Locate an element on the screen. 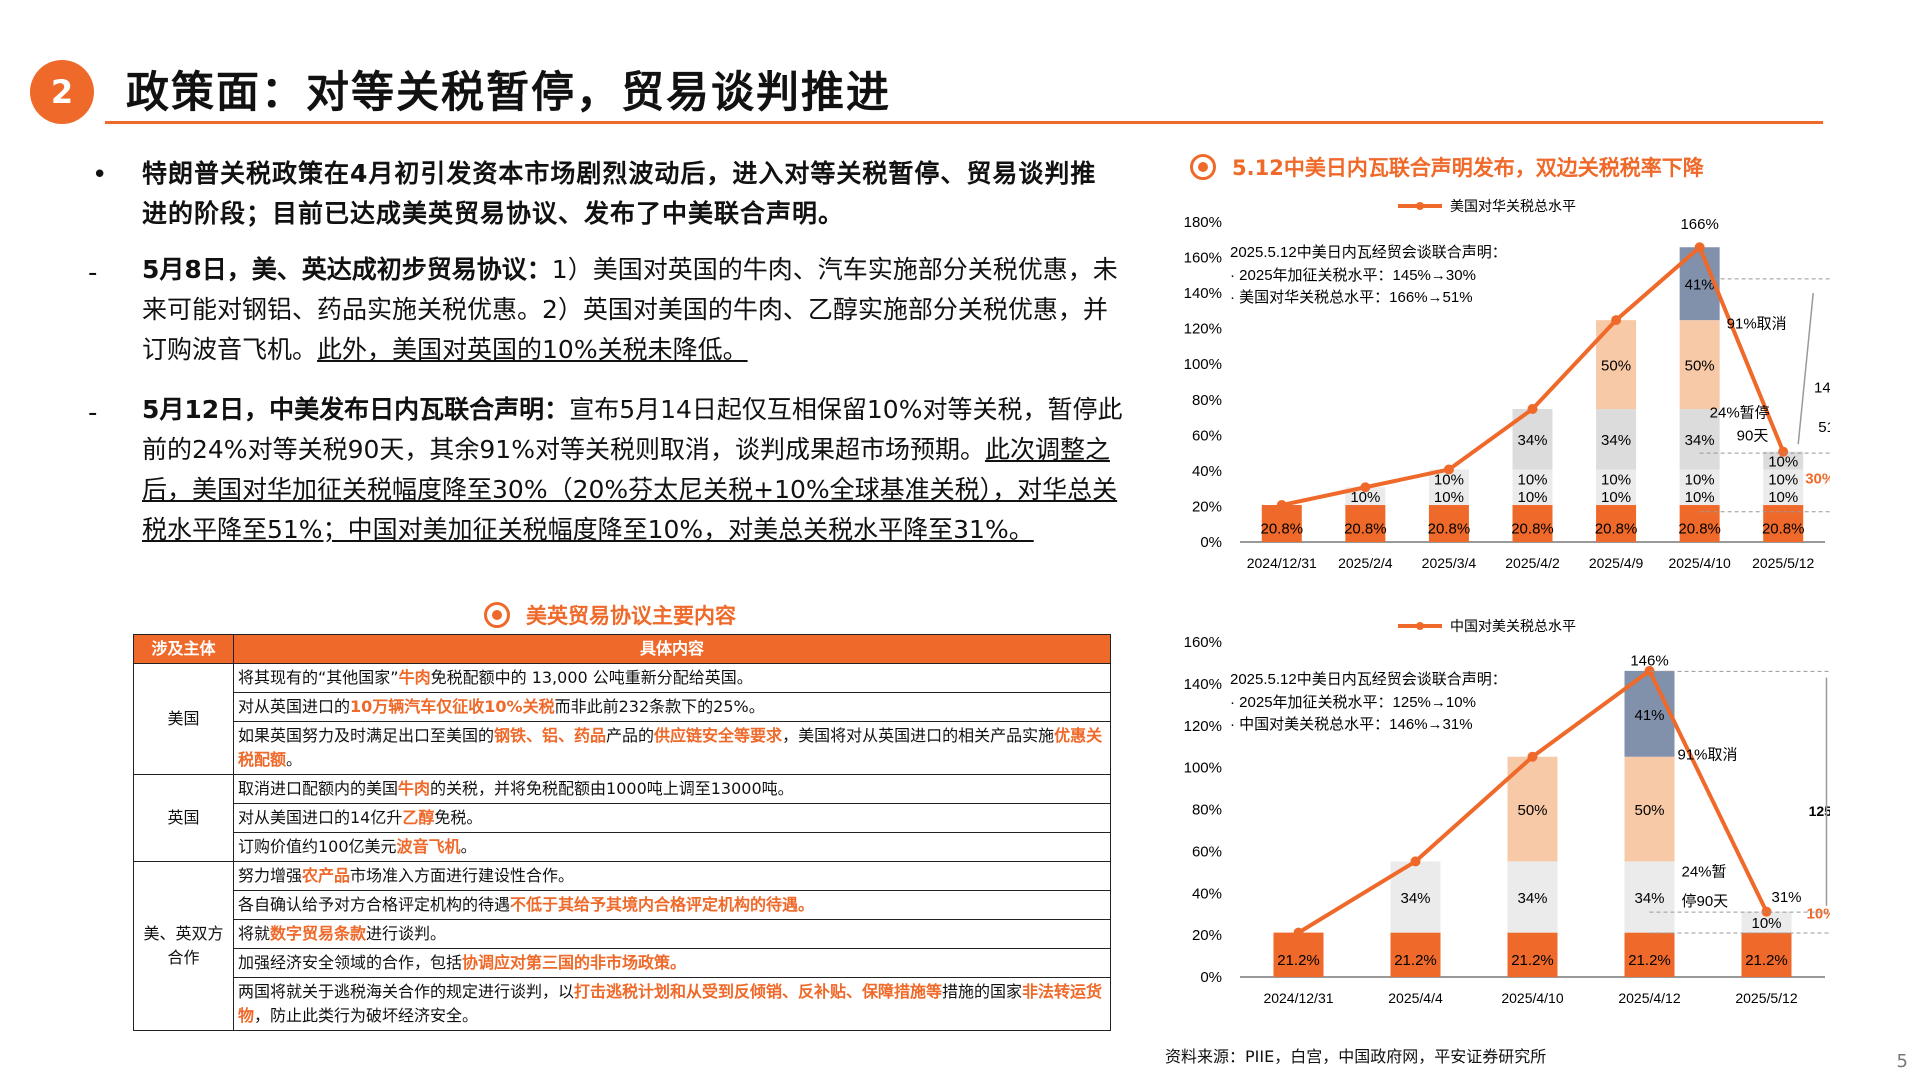 This screenshot has width=1920, height=1080. table-cell: 取消进口配额内的美国牛肉的关税，并将免税配额由1000吨上调至13000吨。 is located at coordinates (672, 789).